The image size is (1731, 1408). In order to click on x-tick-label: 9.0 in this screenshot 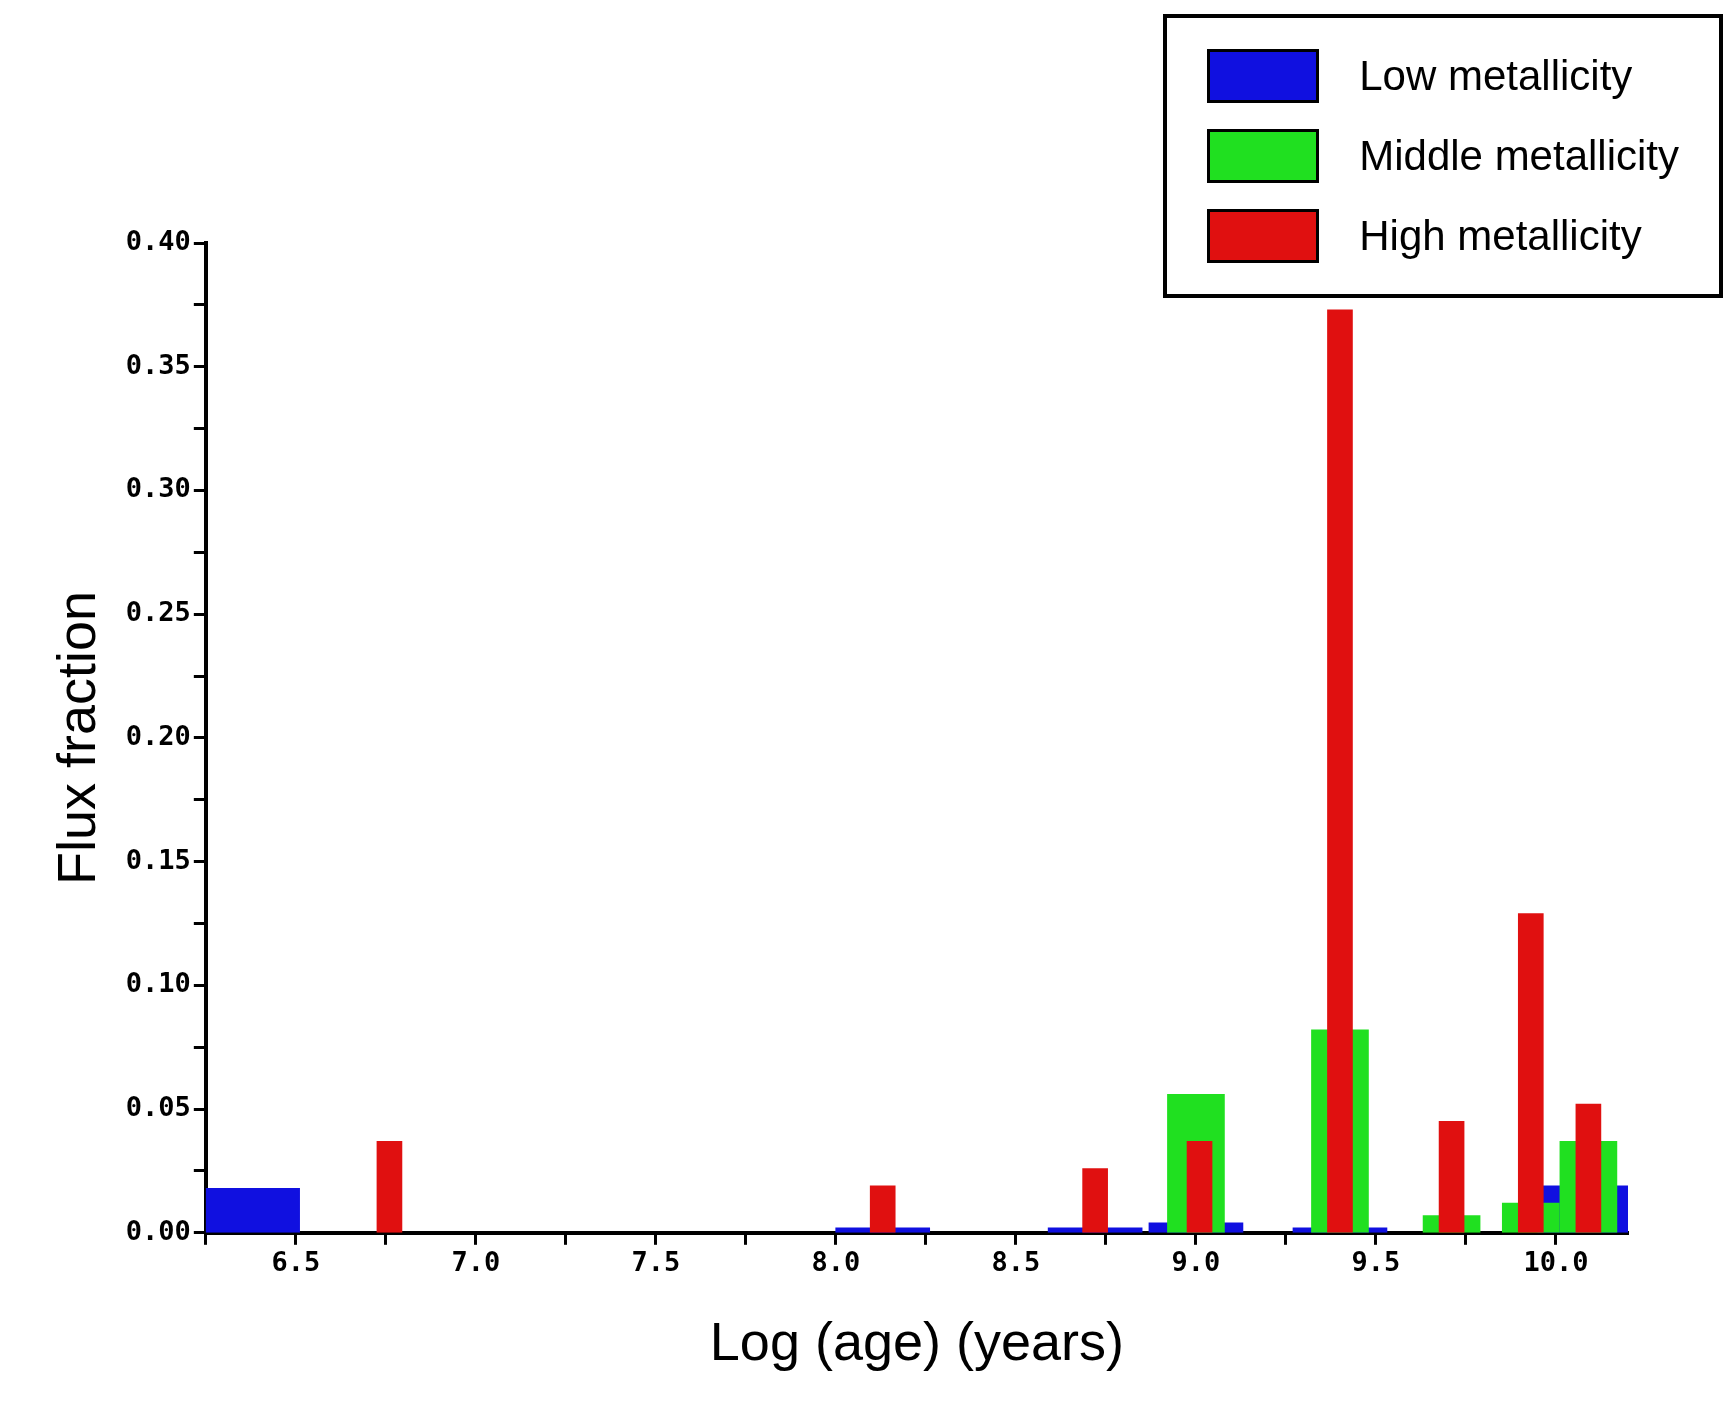, I will do `click(1196, 1262)`.